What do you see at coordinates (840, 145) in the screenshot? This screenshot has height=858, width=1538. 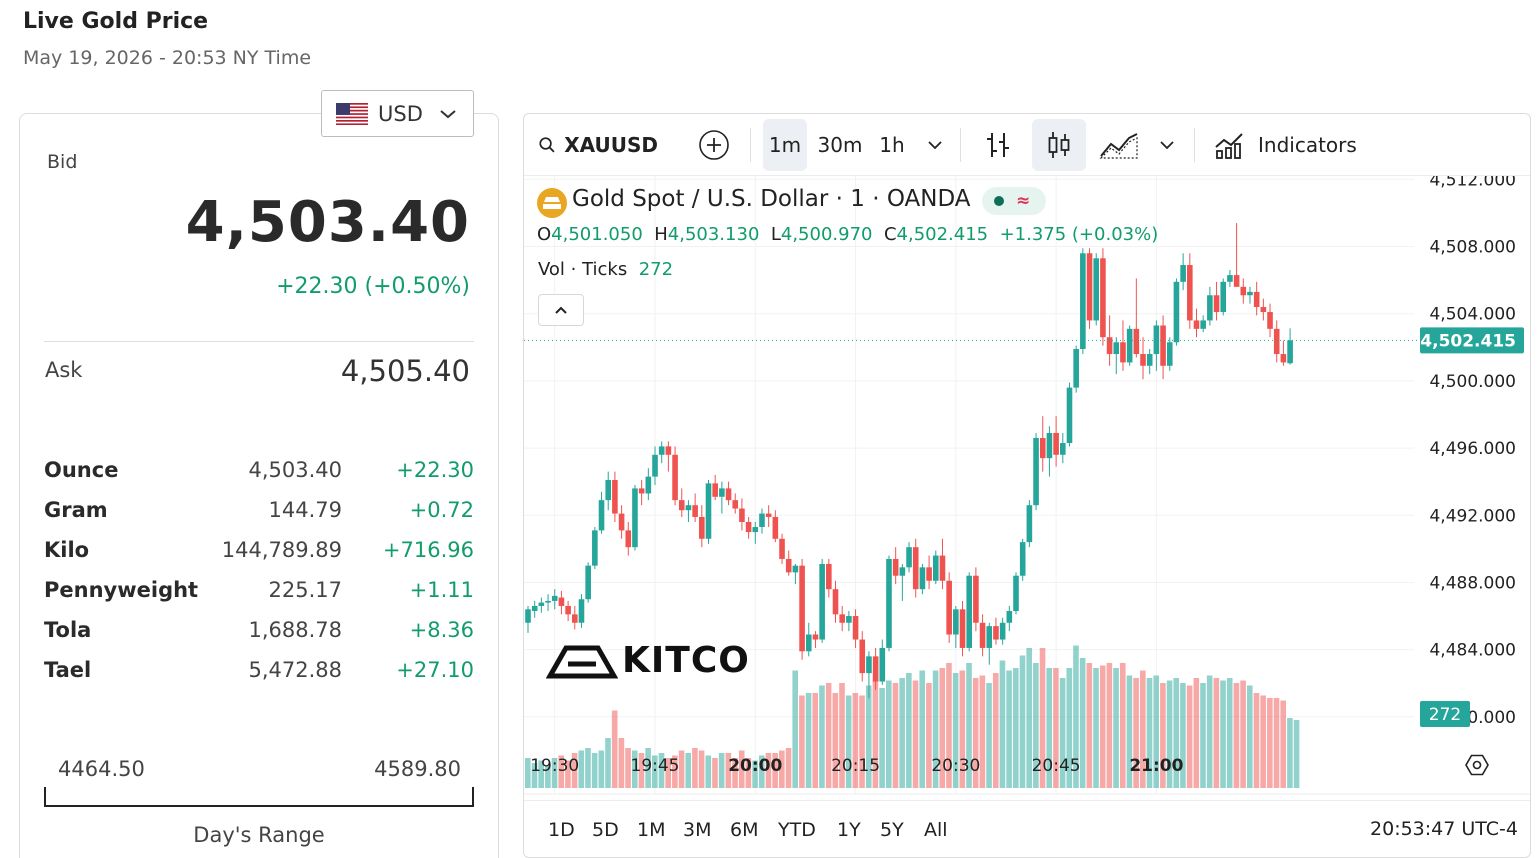 I see `interval-30m-button: 30m` at bounding box center [840, 145].